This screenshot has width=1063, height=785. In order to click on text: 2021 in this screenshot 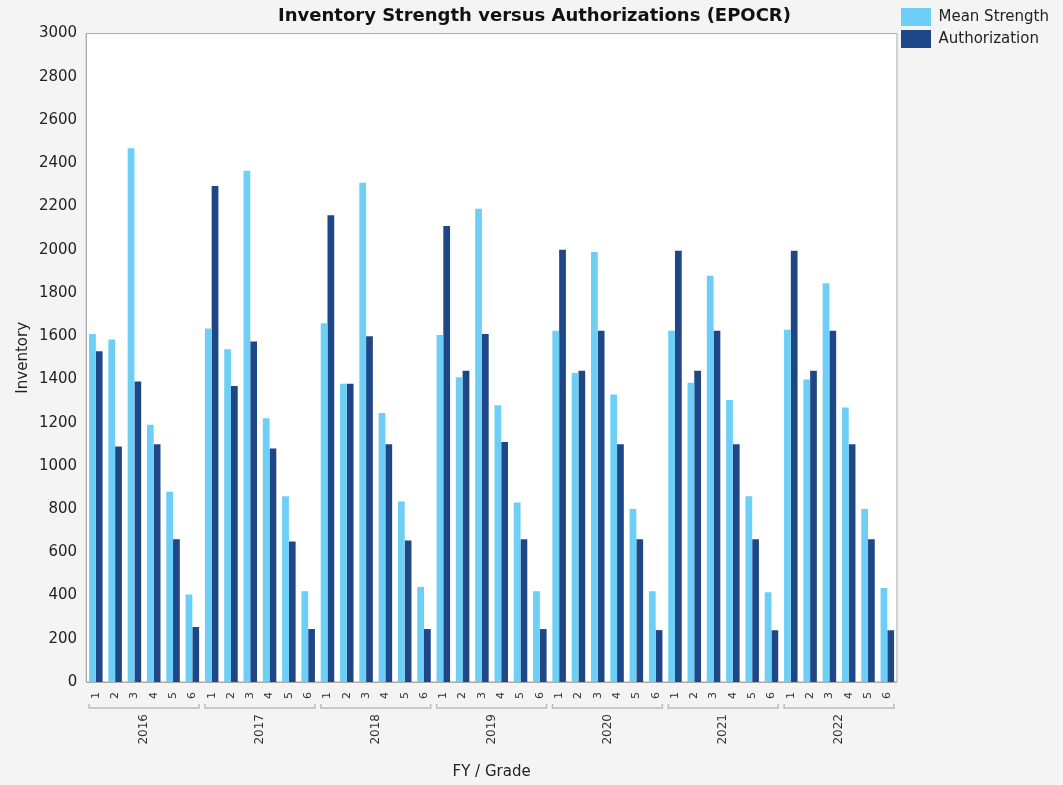, I will do `click(722, 729)`.